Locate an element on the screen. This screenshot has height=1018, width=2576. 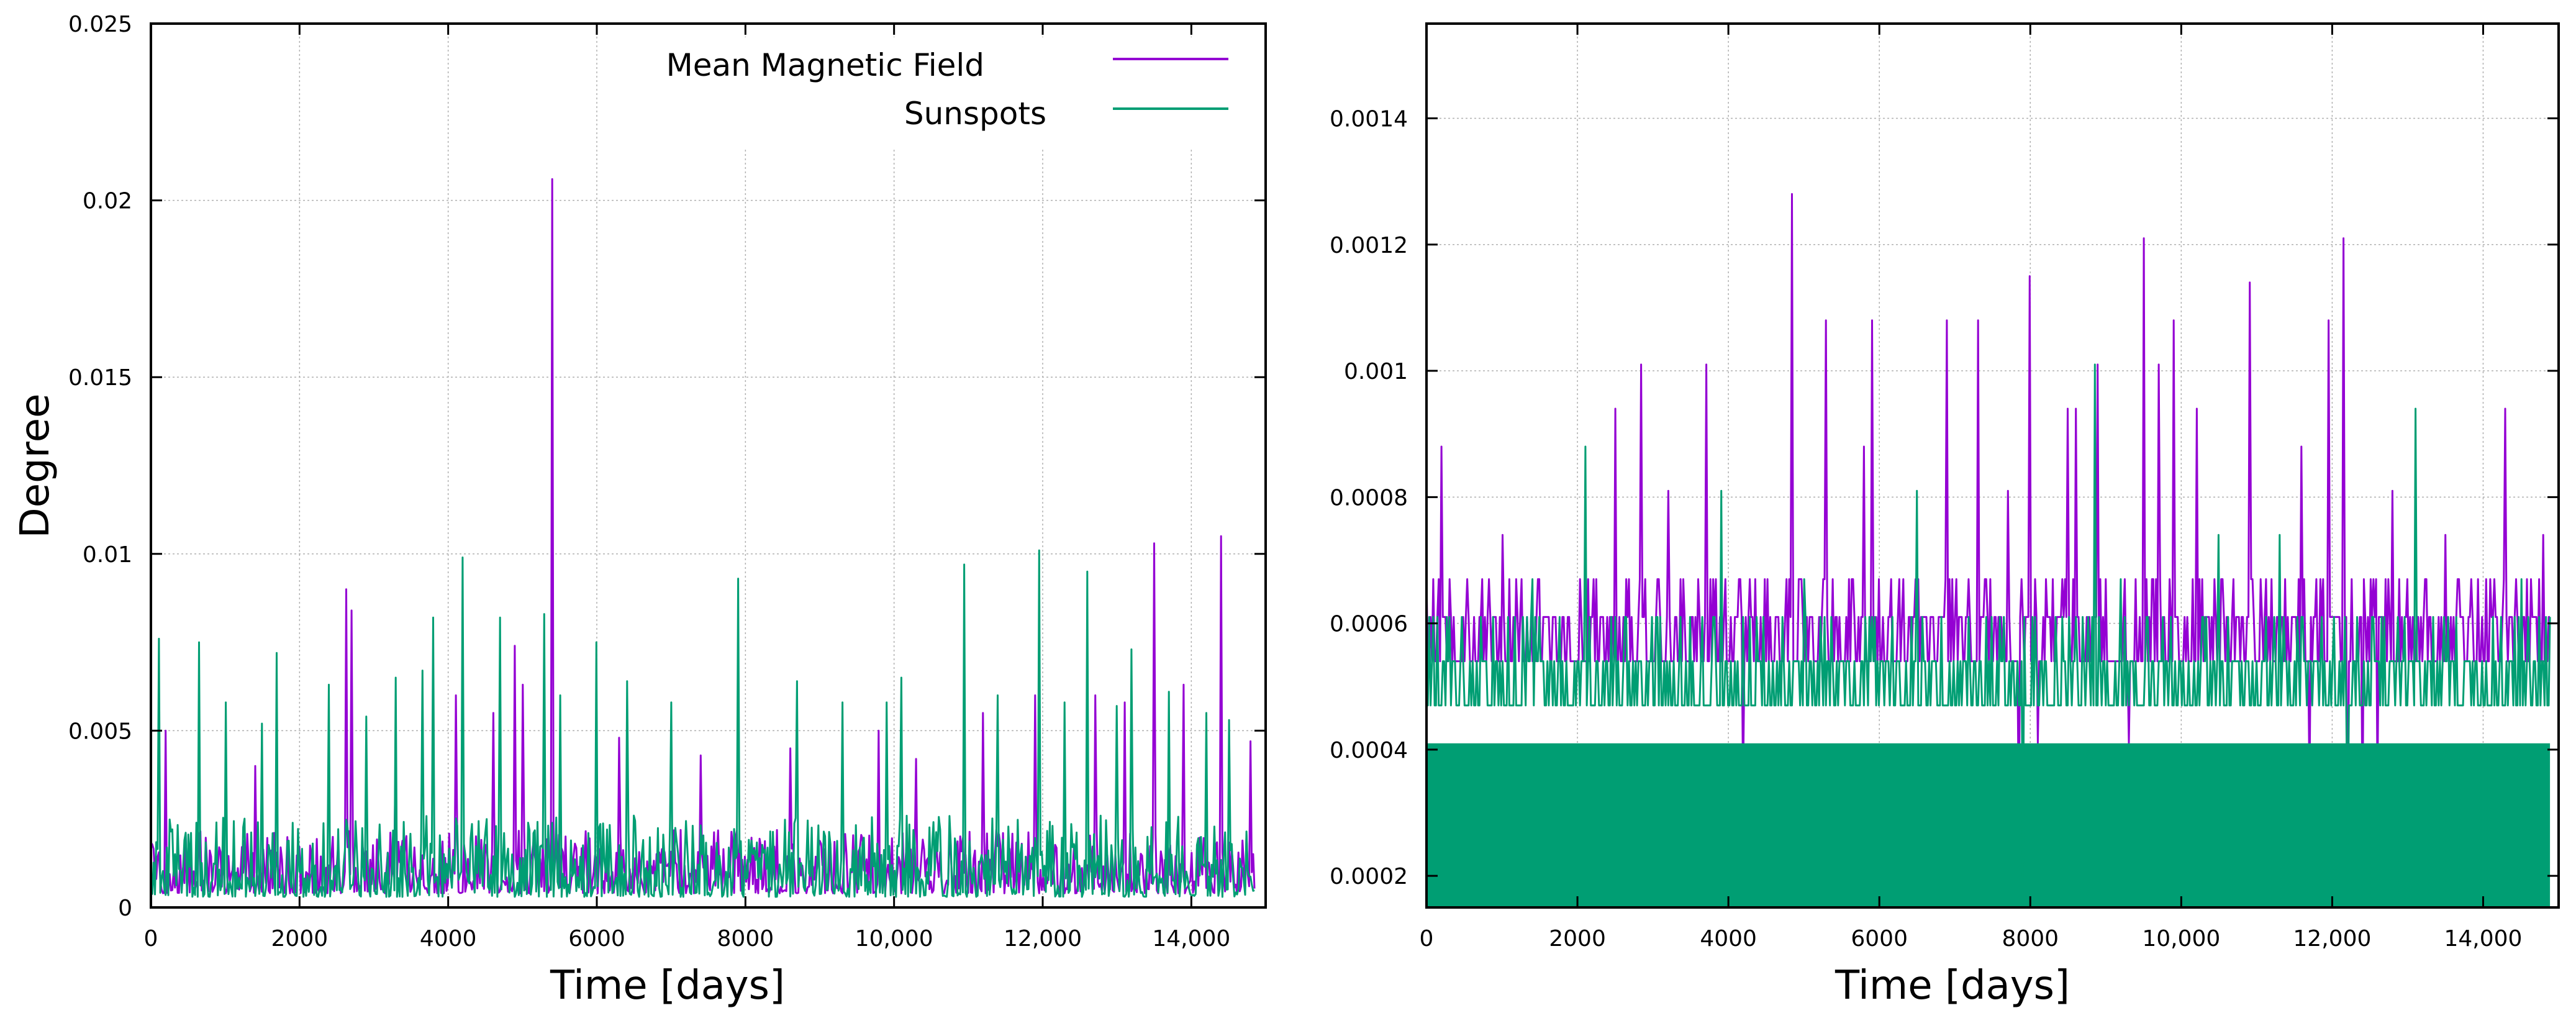
right-x-axis-title: Time [days] is located at coordinates (1952, 986).